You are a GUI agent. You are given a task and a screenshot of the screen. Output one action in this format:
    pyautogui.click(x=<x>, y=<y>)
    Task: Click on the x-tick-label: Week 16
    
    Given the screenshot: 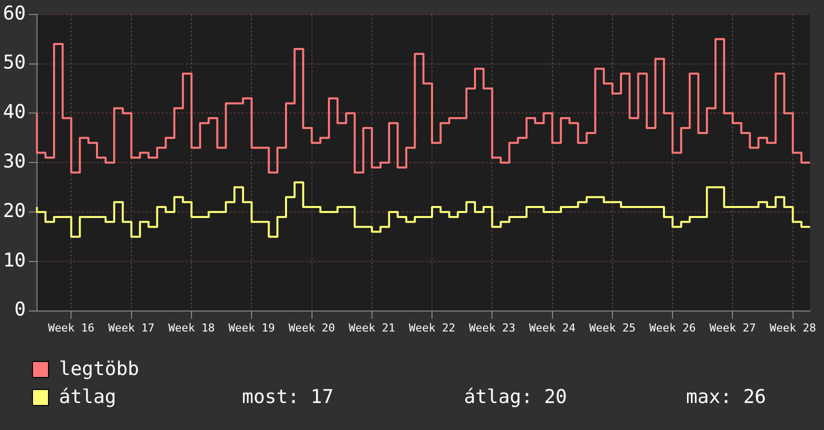 What is the action you would take?
    pyautogui.click(x=71, y=327)
    